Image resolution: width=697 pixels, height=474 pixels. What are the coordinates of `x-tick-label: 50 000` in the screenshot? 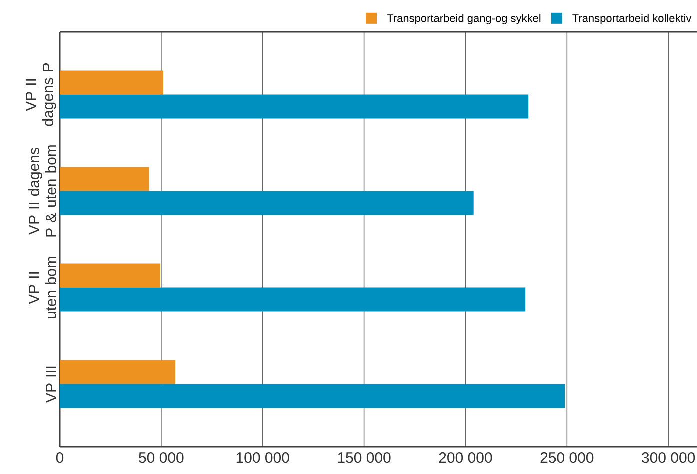 It's located at (161, 458).